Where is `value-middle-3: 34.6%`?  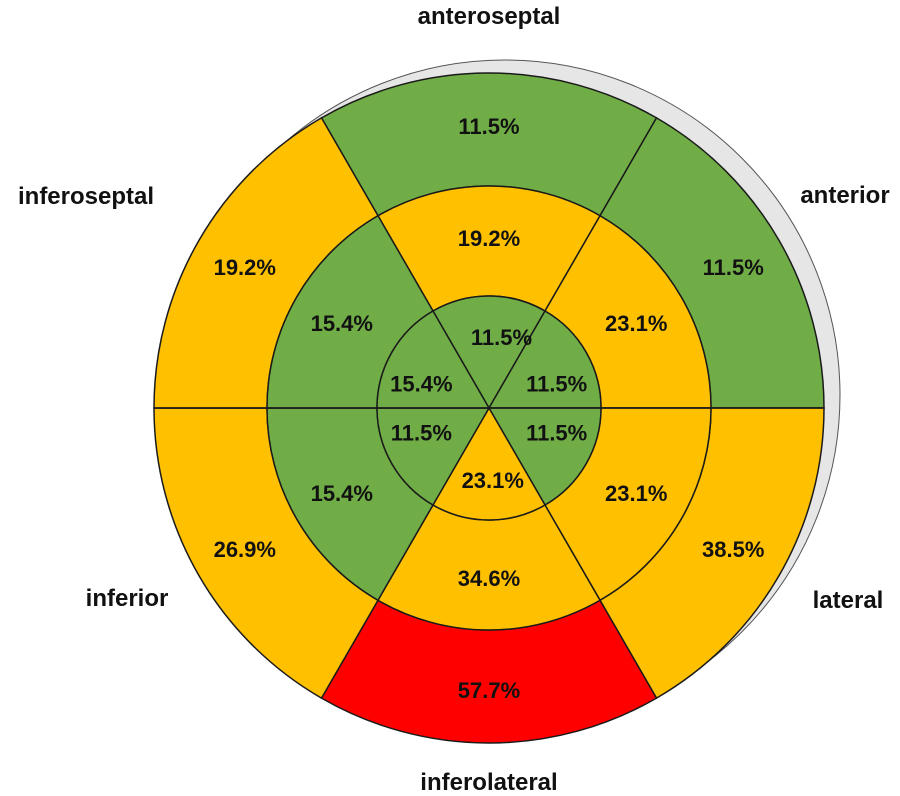
value-middle-3: 34.6% is located at coordinates (489, 578).